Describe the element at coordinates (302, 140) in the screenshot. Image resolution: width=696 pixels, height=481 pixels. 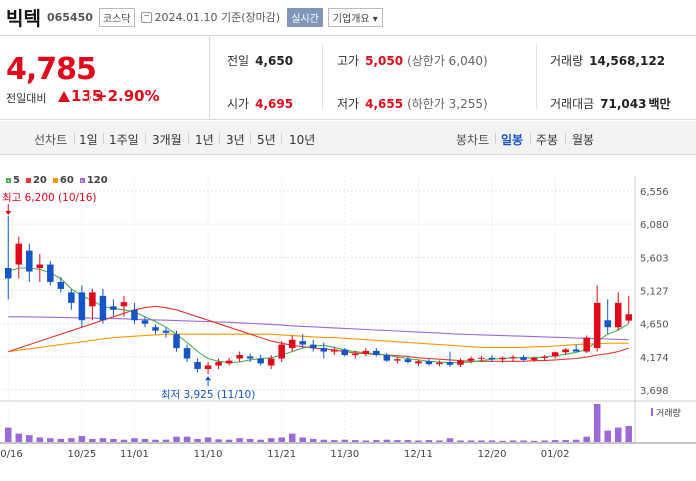
I see `period-10y: 10년` at that location.